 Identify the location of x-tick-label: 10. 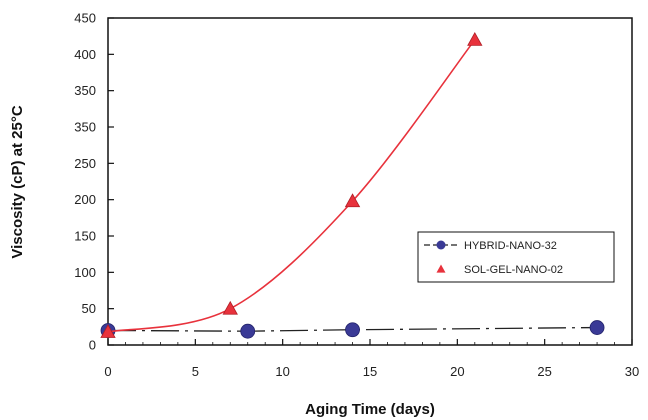
(282, 371).